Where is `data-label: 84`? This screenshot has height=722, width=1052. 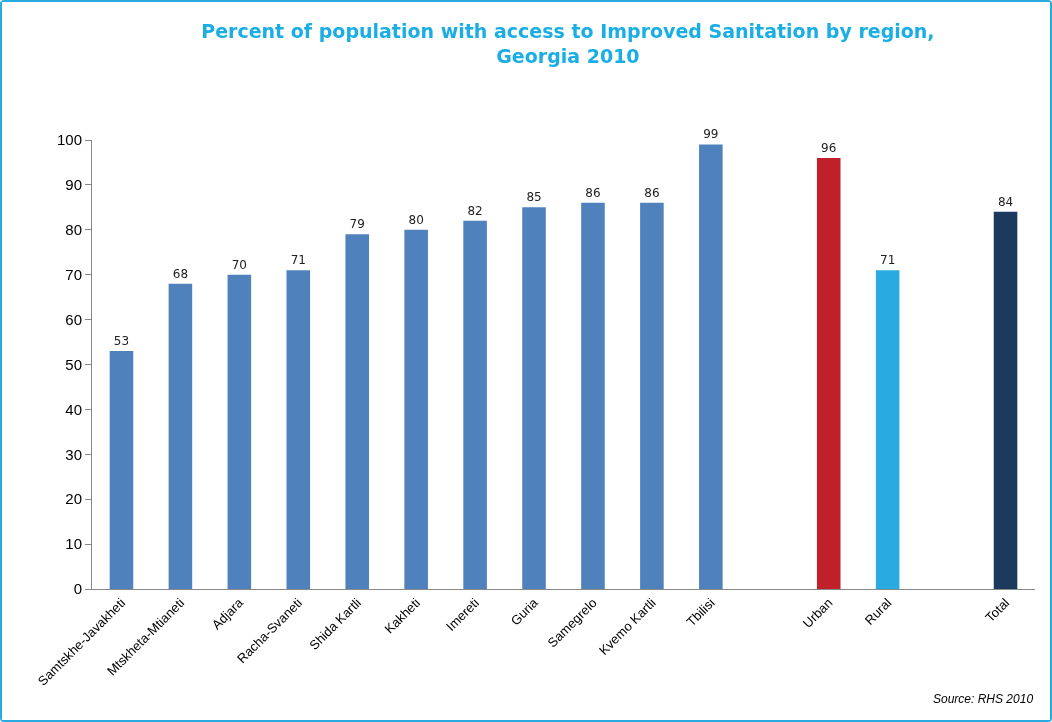 data-label: 84 is located at coordinates (1005, 201).